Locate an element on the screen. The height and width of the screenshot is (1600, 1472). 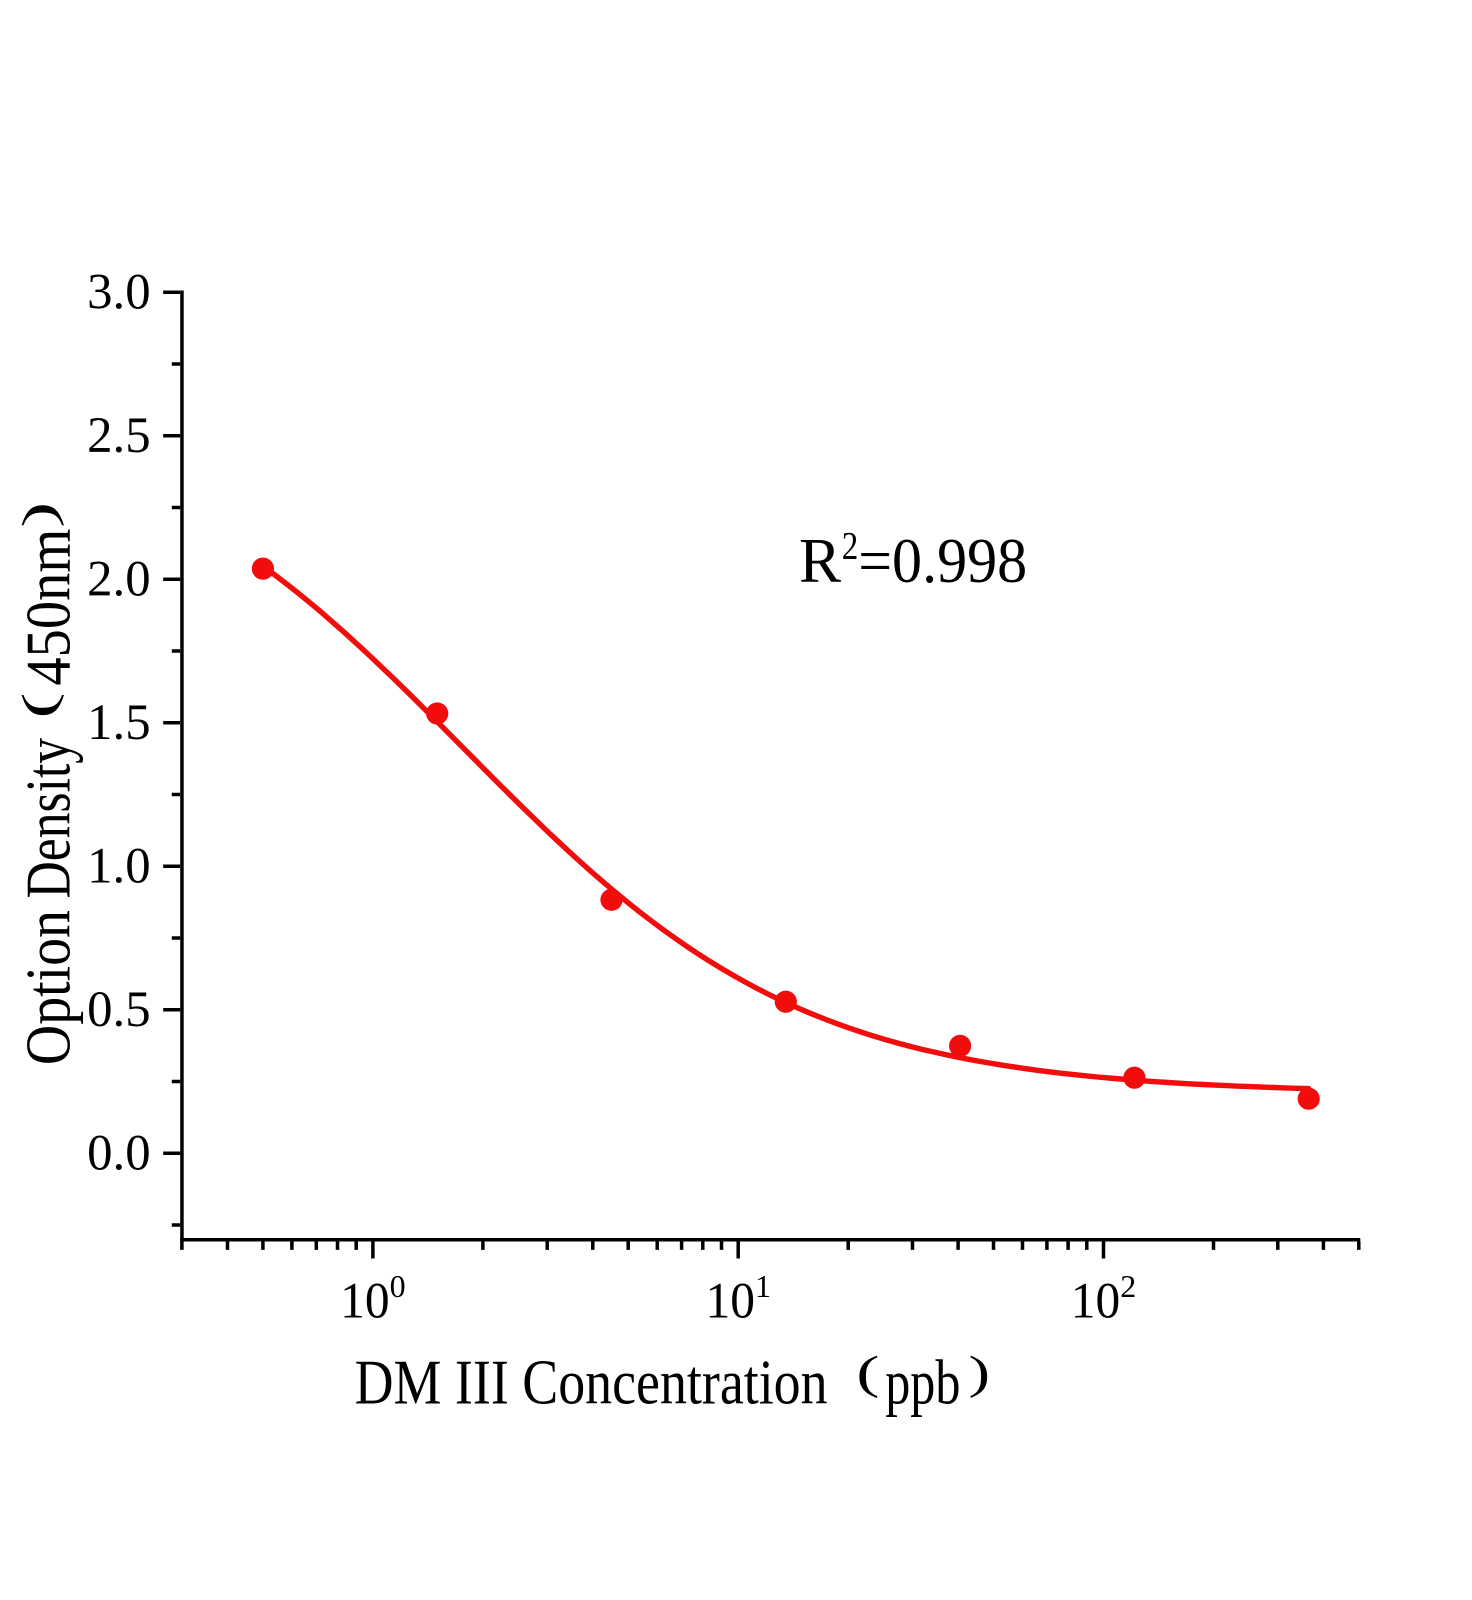
svg-text: 1.0 is located at coordinates (119, 867).